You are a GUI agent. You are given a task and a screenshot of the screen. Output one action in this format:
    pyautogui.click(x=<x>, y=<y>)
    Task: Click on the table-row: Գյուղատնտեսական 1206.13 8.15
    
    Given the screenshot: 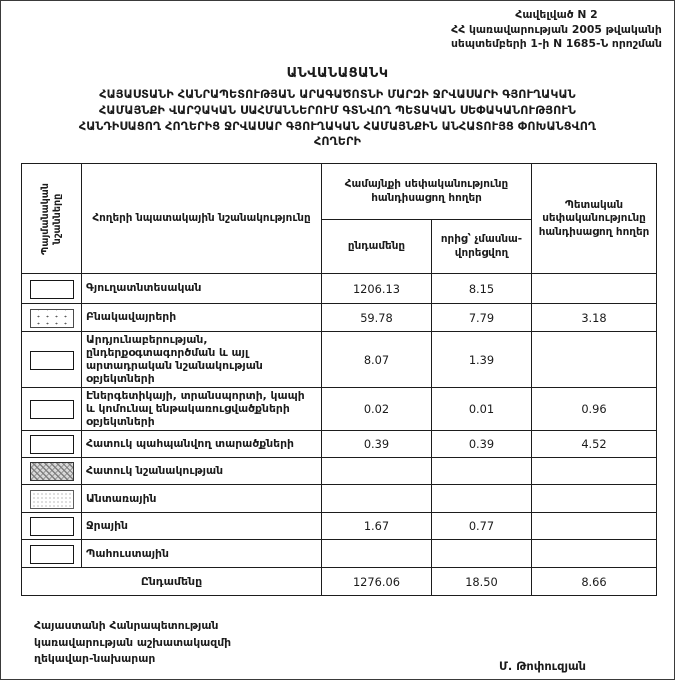 What is the action you would take?
    pyautogui.click(x=339, y=289)
    